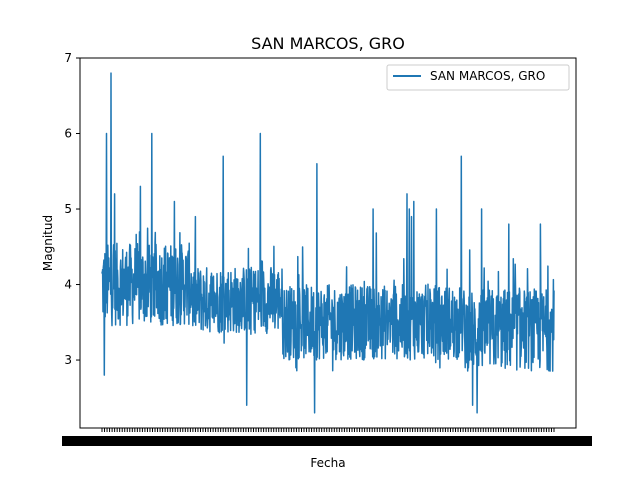  Describe the element at coordinates (68, 134) in the screenshot. I see `y-tick-label: 6` at that location.